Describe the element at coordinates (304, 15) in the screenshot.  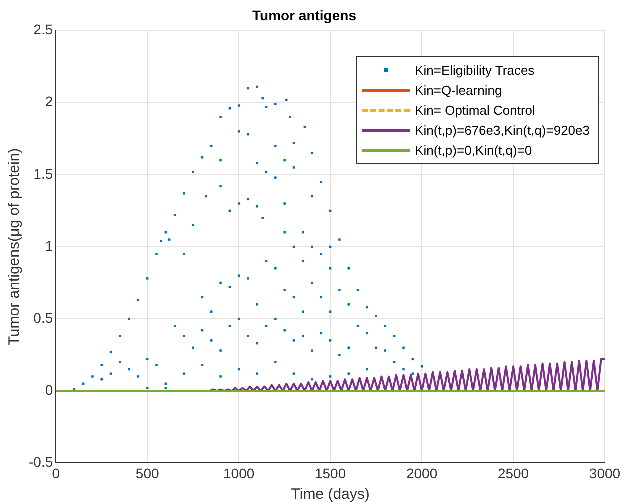
I see `chart-title: Tumor antigens` at that location.